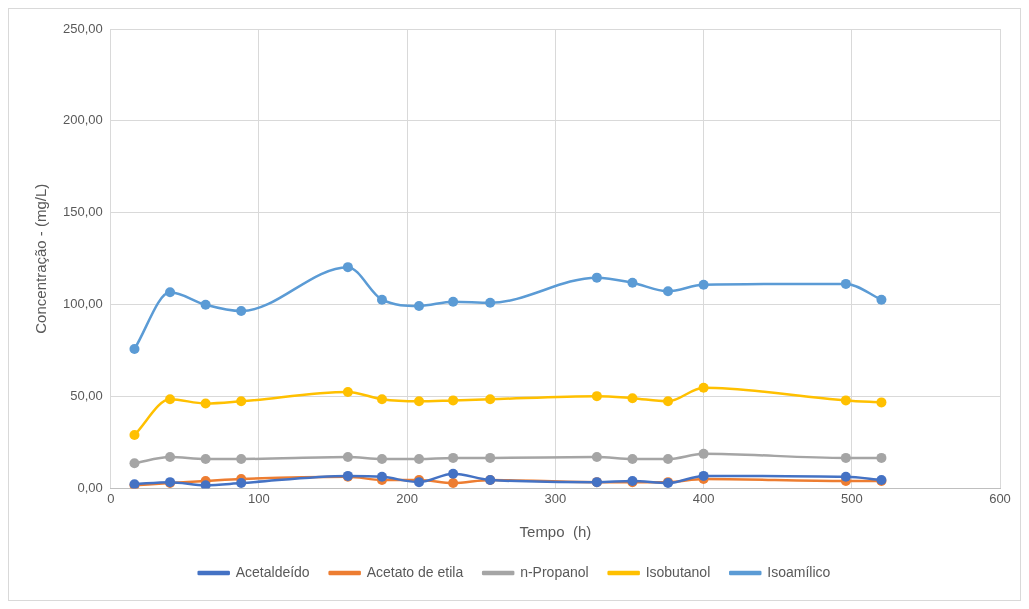 This screenshot has width=1029, height=609. I want to click on y-tick-label: 50,00, so click(86, 396).